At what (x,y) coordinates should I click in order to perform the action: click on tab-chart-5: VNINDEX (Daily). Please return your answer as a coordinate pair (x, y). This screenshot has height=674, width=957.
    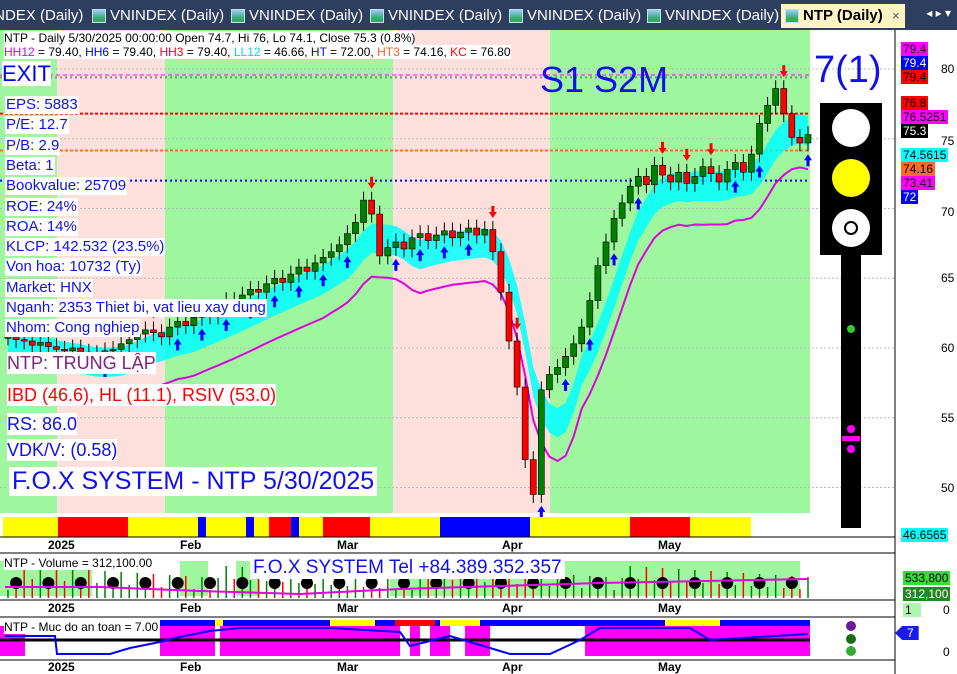
    Looking at the image, I should click on (711, 16).